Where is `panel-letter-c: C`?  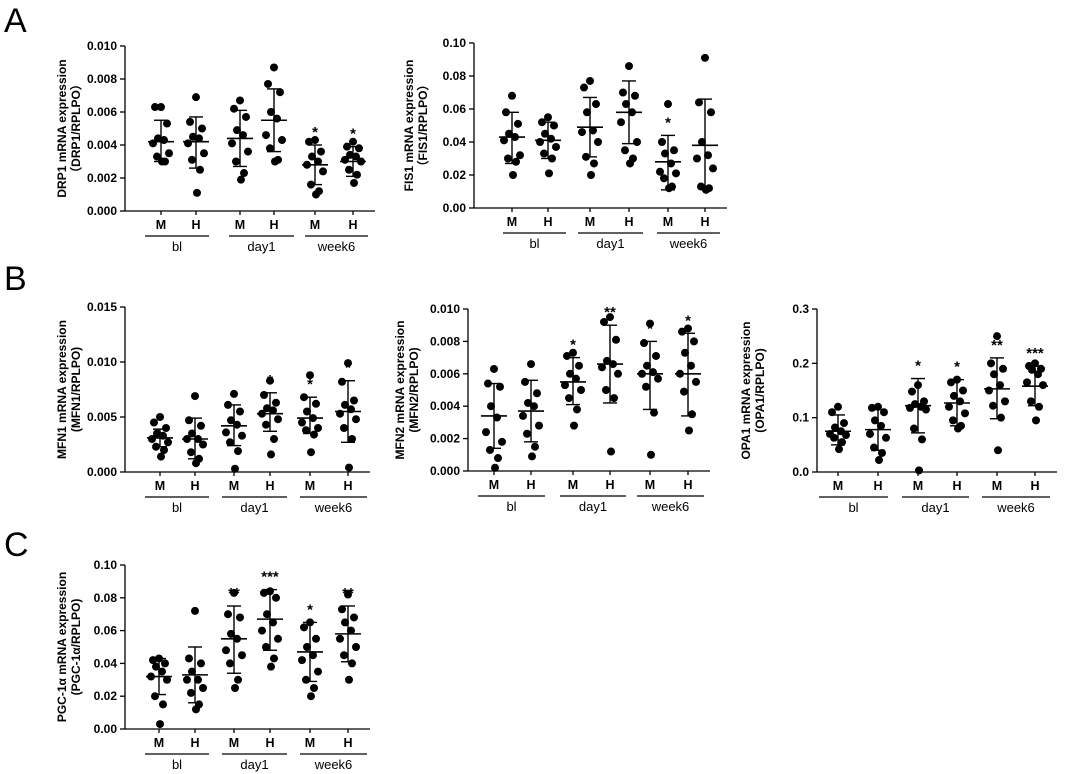 panel-letter-c: C is located at coordinates (16, 545).